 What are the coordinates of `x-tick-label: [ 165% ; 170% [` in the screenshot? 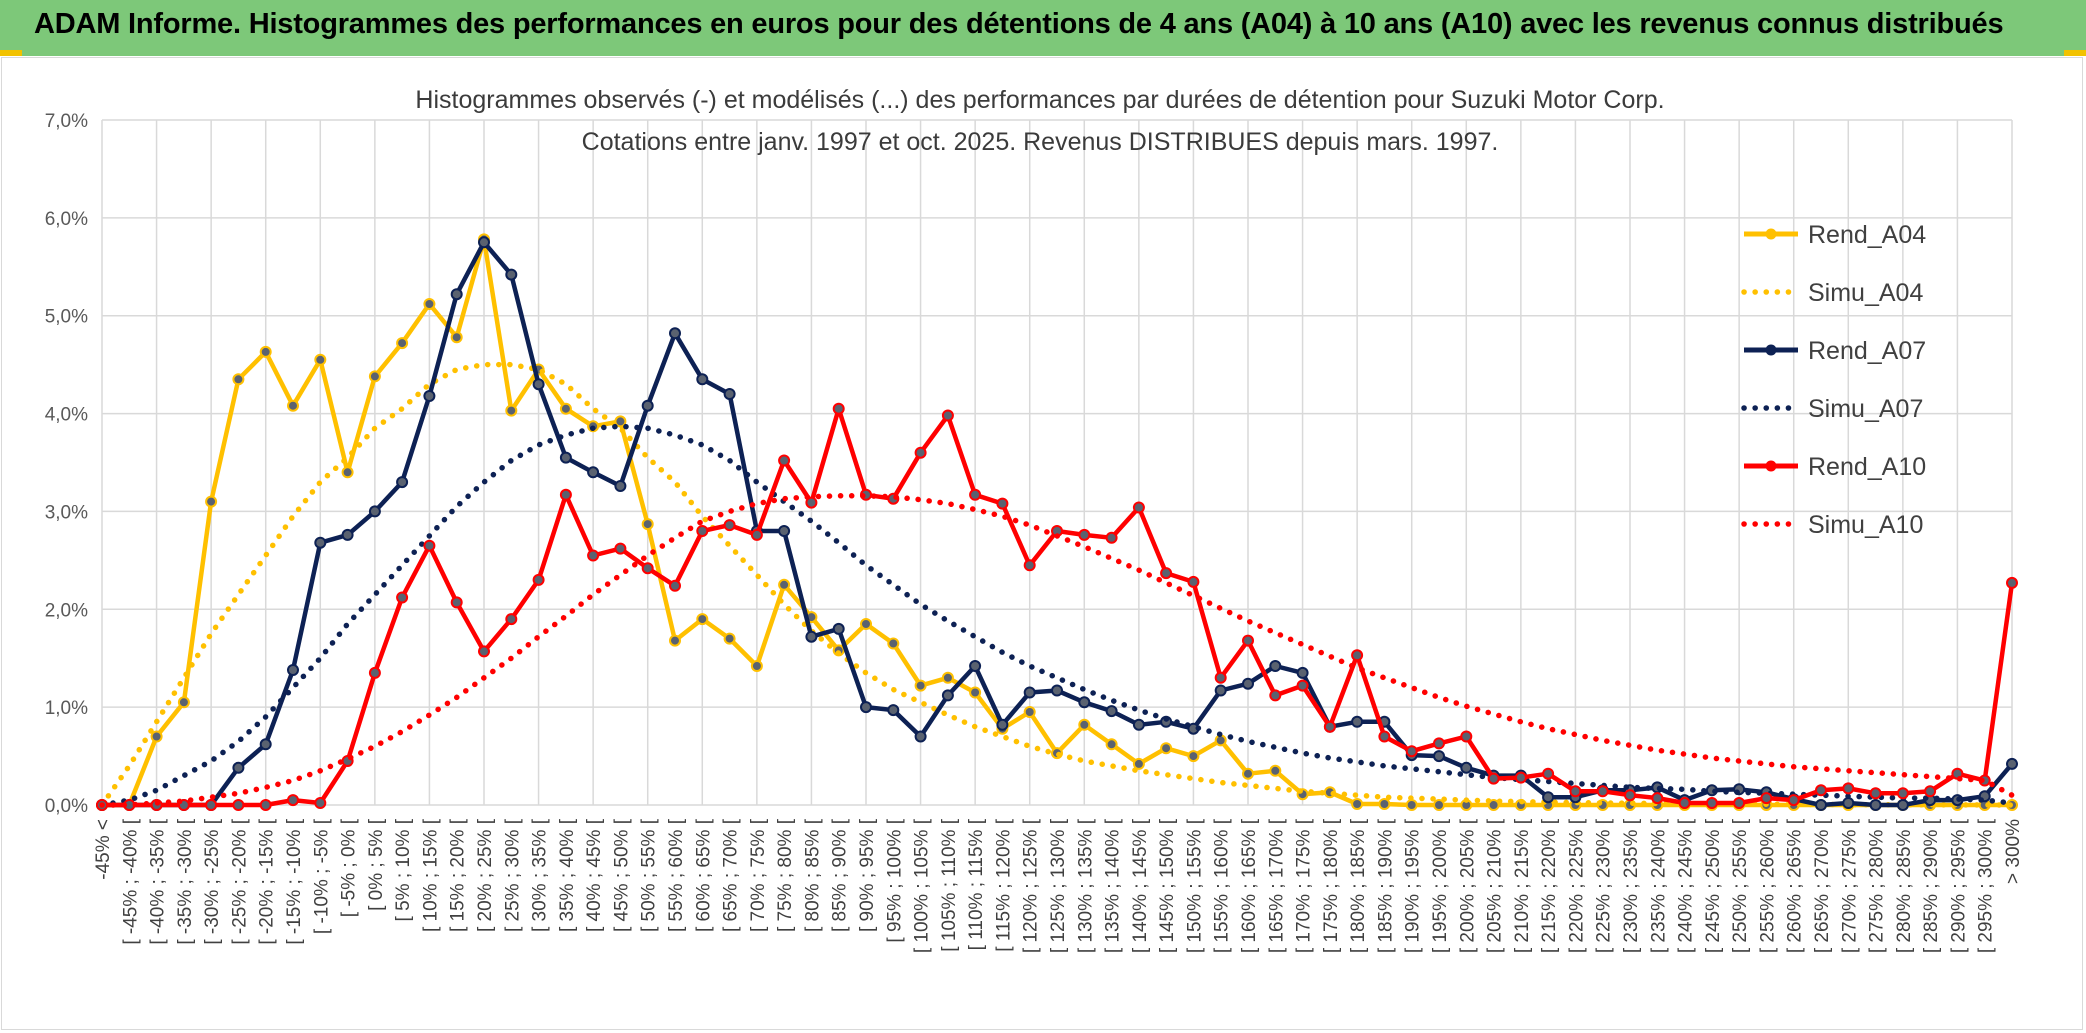 It's located at (1276, 885).